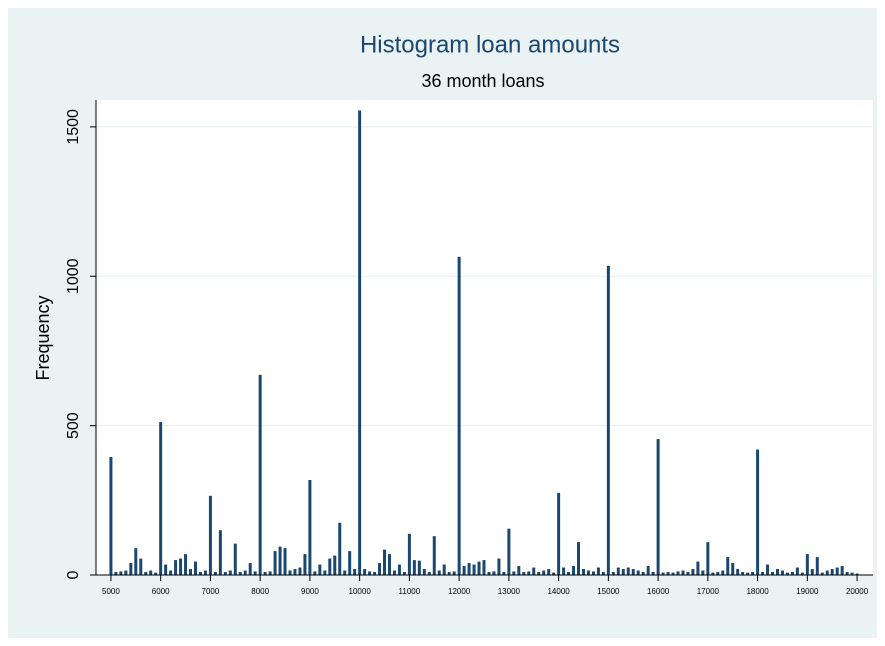 The image size is (885, 646). Describe the element at coordinates (161, 591) in the screenshot. I see `x-tick-label: 6000` at that location.